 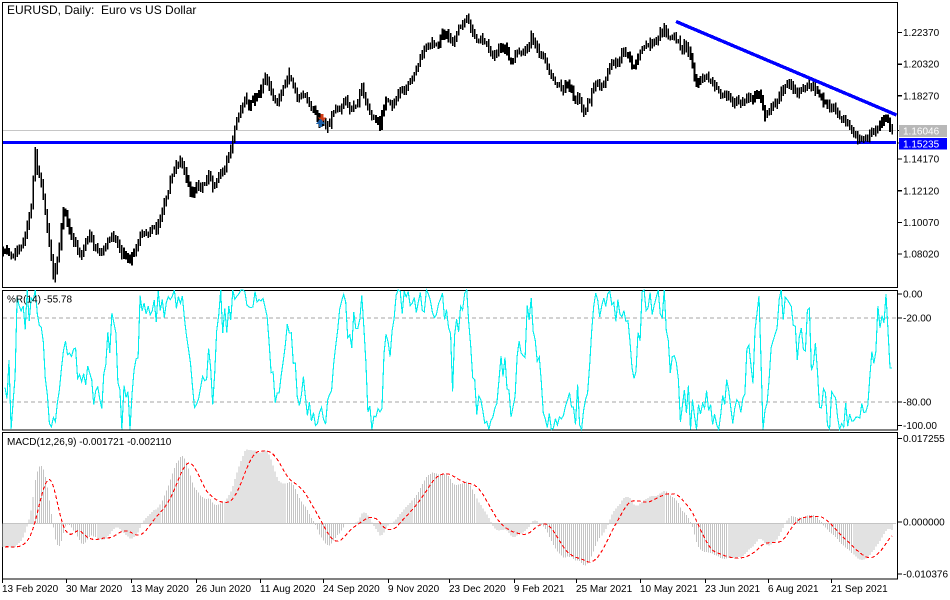 What do you see at coordinates (223, 589) in the screenshot?
I see `svg-text: 26 Jun 2020` at bounding box center [223, 589].